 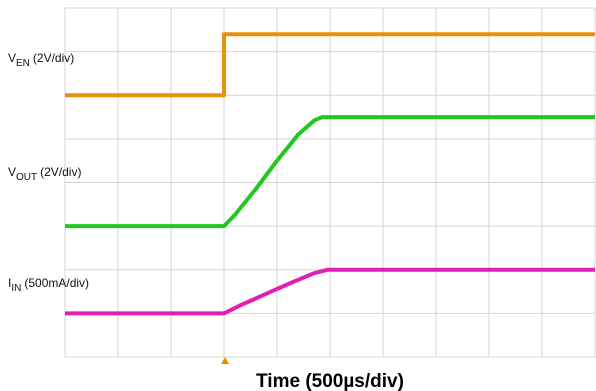 I want to click on label-name: I, so click(x=9, y=283).